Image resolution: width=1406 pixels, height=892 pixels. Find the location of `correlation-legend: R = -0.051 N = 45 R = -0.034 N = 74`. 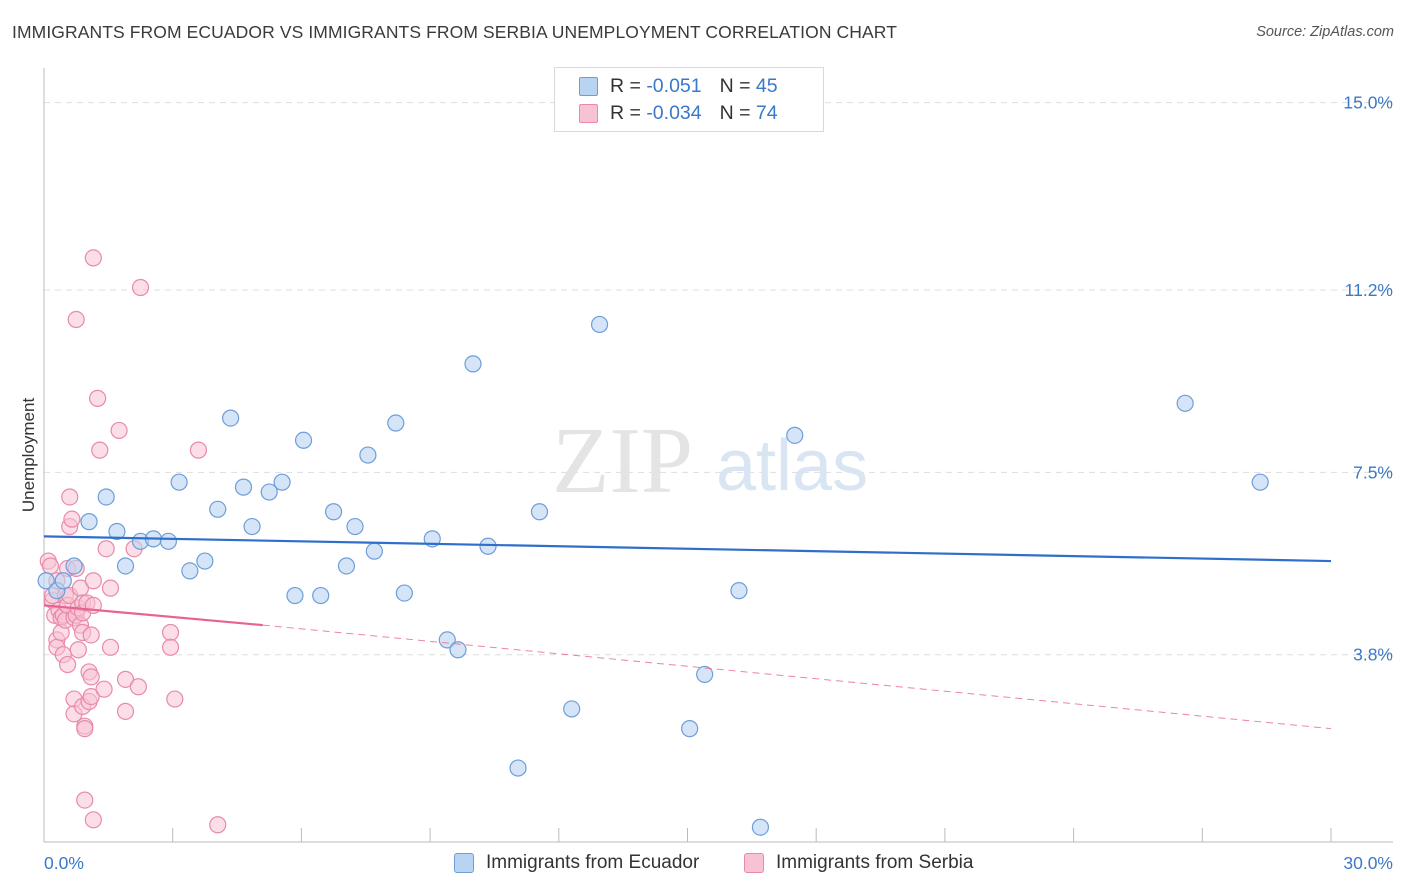

correlation-legend: R = -0.051 N = 45 R = -0.034 N = 74 is located at coordinates (689, 99).